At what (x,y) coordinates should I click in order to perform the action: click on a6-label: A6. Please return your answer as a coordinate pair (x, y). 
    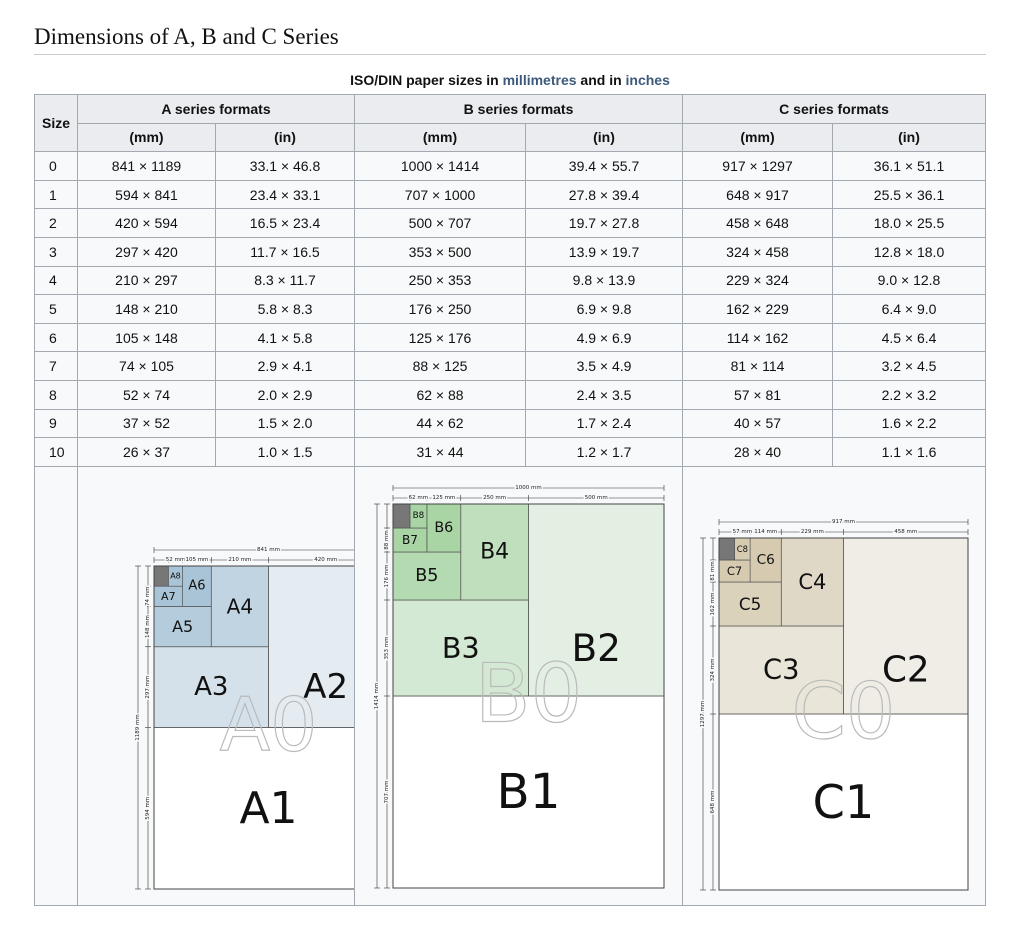
    Looking at the image, I should click on (196, 585).